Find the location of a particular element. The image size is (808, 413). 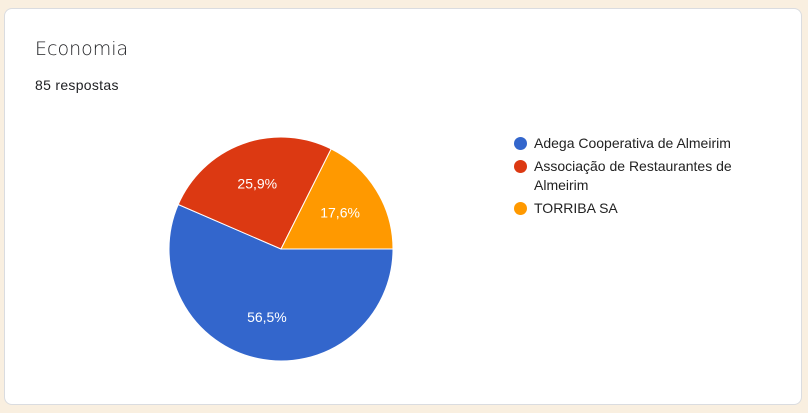

legend-label: Adega Cooperativa de Almeirim is located at coordinates (632, 143).